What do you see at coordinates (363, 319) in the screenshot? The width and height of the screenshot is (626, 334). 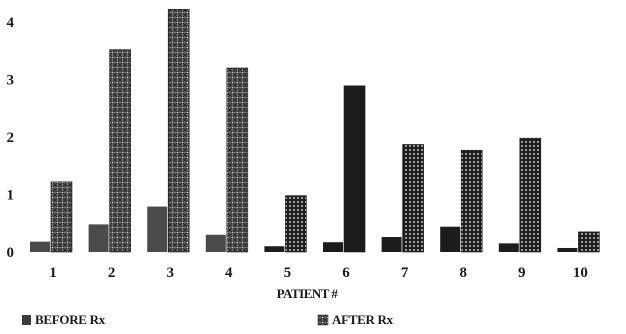 I see `legend-label-after: AFTER Rx` at bounding box center [363, 319].